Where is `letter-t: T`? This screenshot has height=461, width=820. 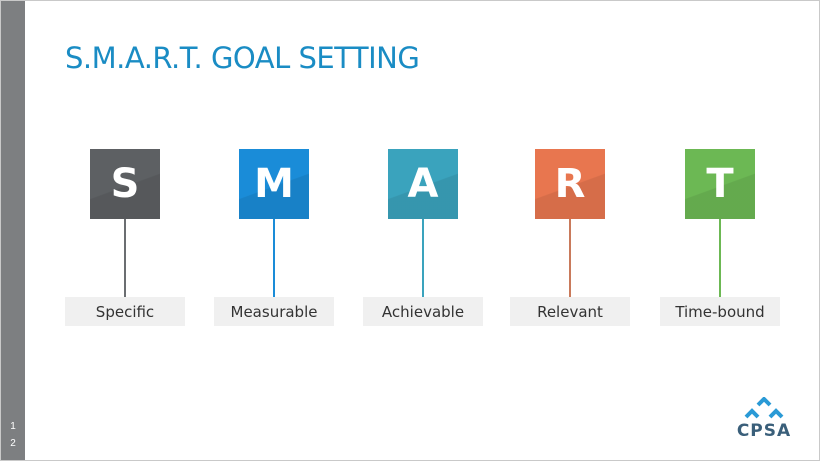
letter-t: T is located at coordinates (720, 184).